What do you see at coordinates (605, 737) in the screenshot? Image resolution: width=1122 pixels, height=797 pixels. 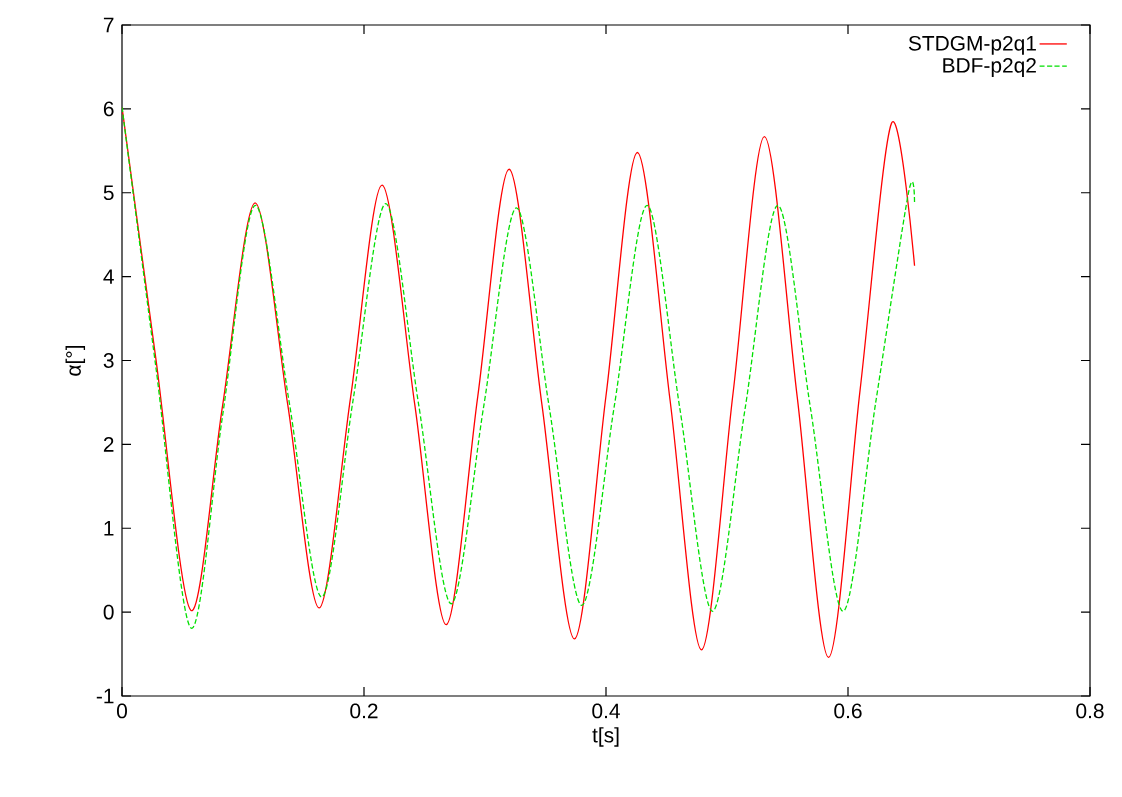 I see `x-axis-title: t[s]` at bounding box center [605, 737].